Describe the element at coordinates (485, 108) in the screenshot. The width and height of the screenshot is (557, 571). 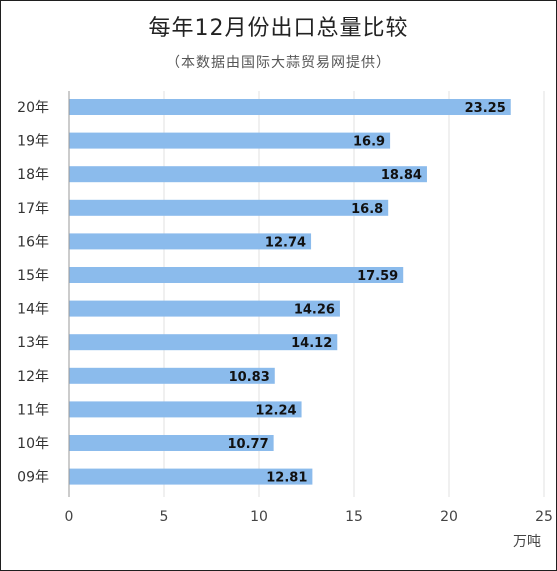
I see `bar-value-label: 23.25` at that location.